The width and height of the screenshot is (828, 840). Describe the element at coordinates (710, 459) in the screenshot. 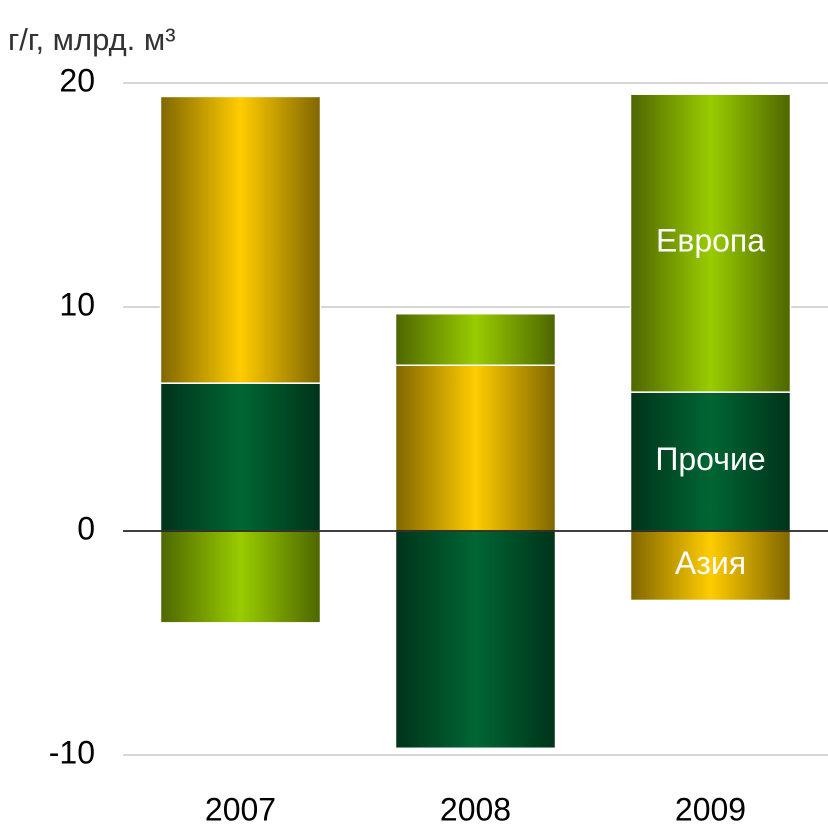

I see `series-label: Прочие` at that location.